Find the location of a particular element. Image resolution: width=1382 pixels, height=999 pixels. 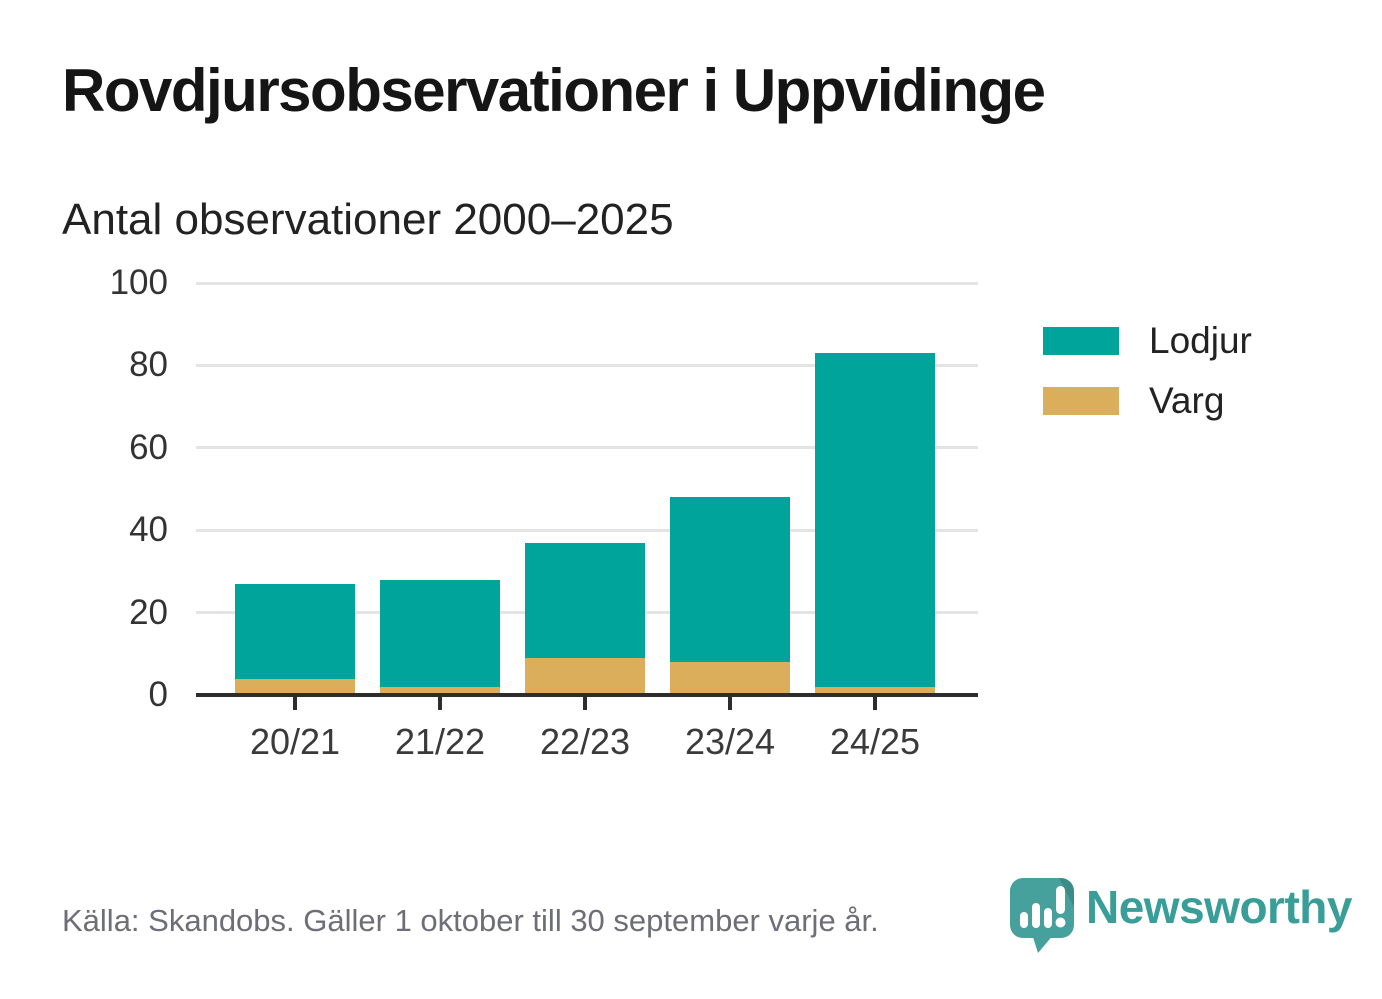

chart-legend: Lodjur Varg is located at coordinates (1147, 370).